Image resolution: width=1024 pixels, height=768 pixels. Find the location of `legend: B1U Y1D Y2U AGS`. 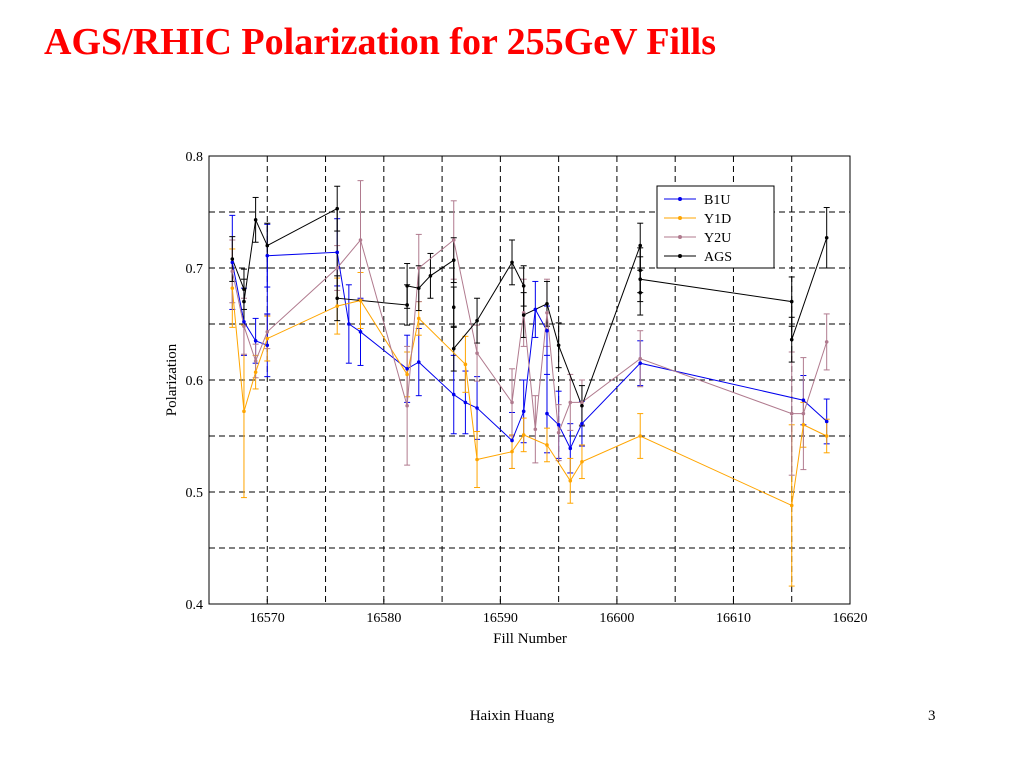

legend: B1U Y1D Y2U AGS is located at coordinates (715, 227).